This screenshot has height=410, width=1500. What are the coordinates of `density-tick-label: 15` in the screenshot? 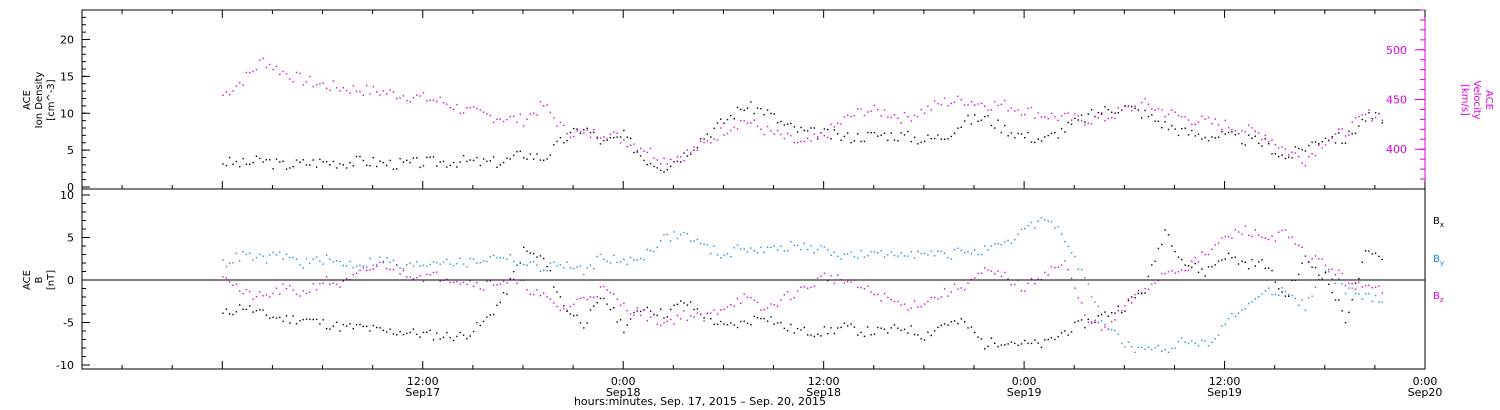 It's located at (67, 76).